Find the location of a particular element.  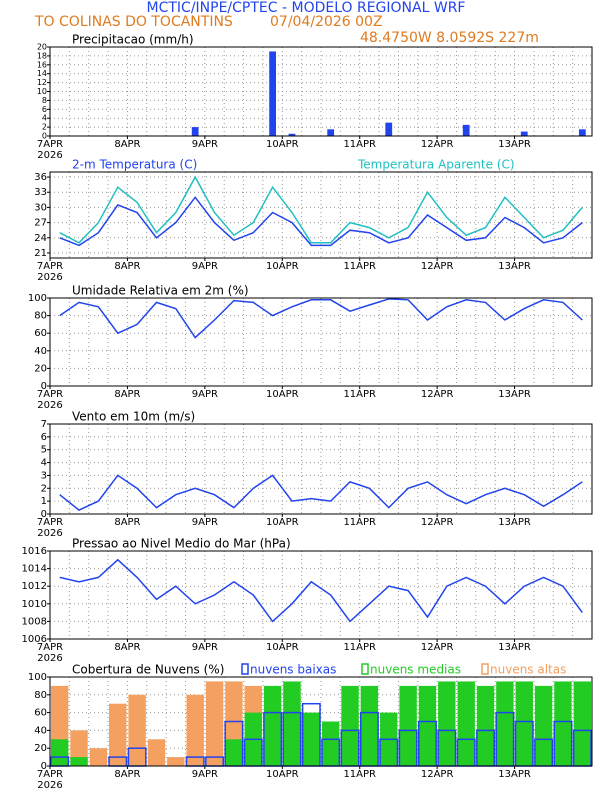

legend-label: Temperatura Aparente (C) is located at coordinates (436, 165).